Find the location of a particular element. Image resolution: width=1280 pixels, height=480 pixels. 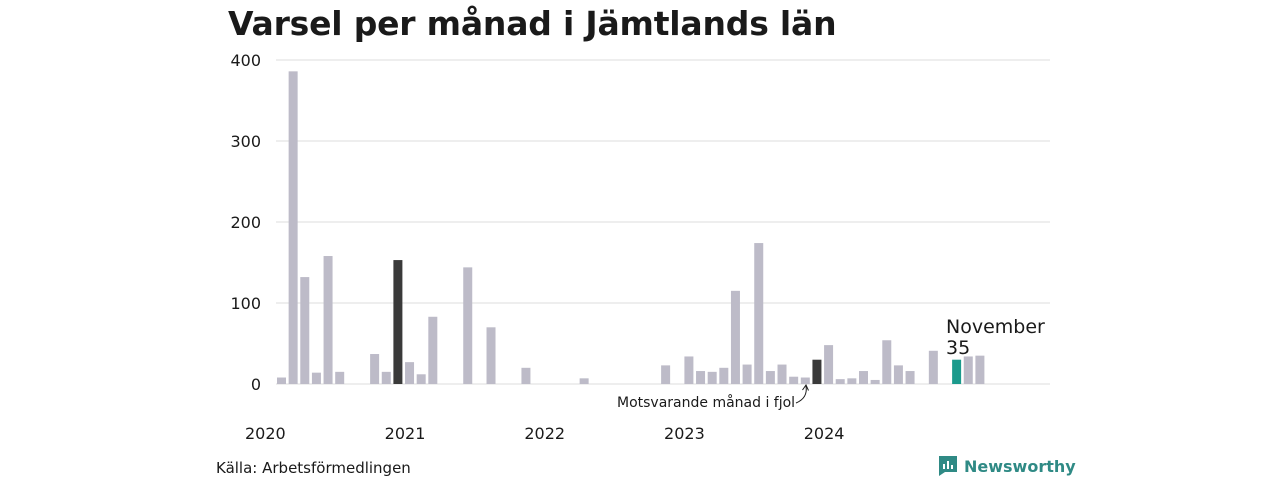

y-tick-label: 100 is located at coordinates (245, 303).